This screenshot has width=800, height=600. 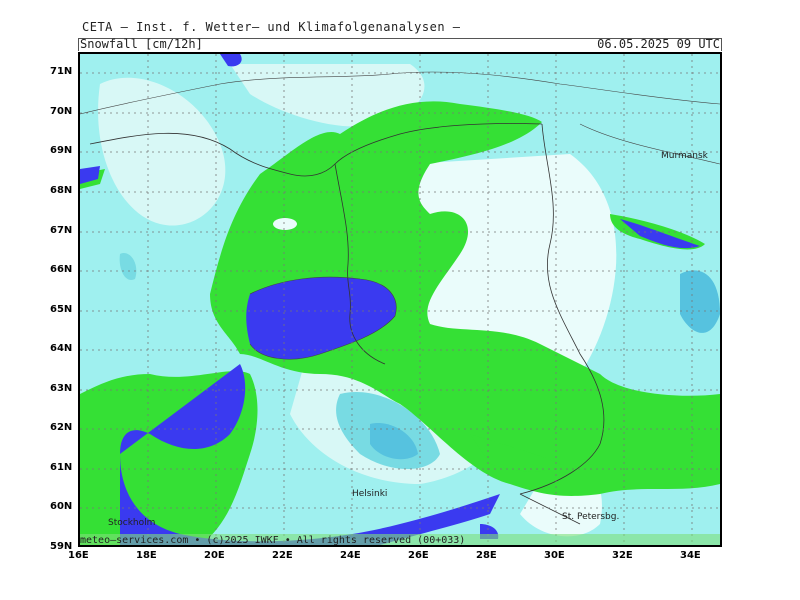 What do you see at coordinates (327, 95) in the screenshot?
I see `pale-patch-north` at bounding box center [327, 95].